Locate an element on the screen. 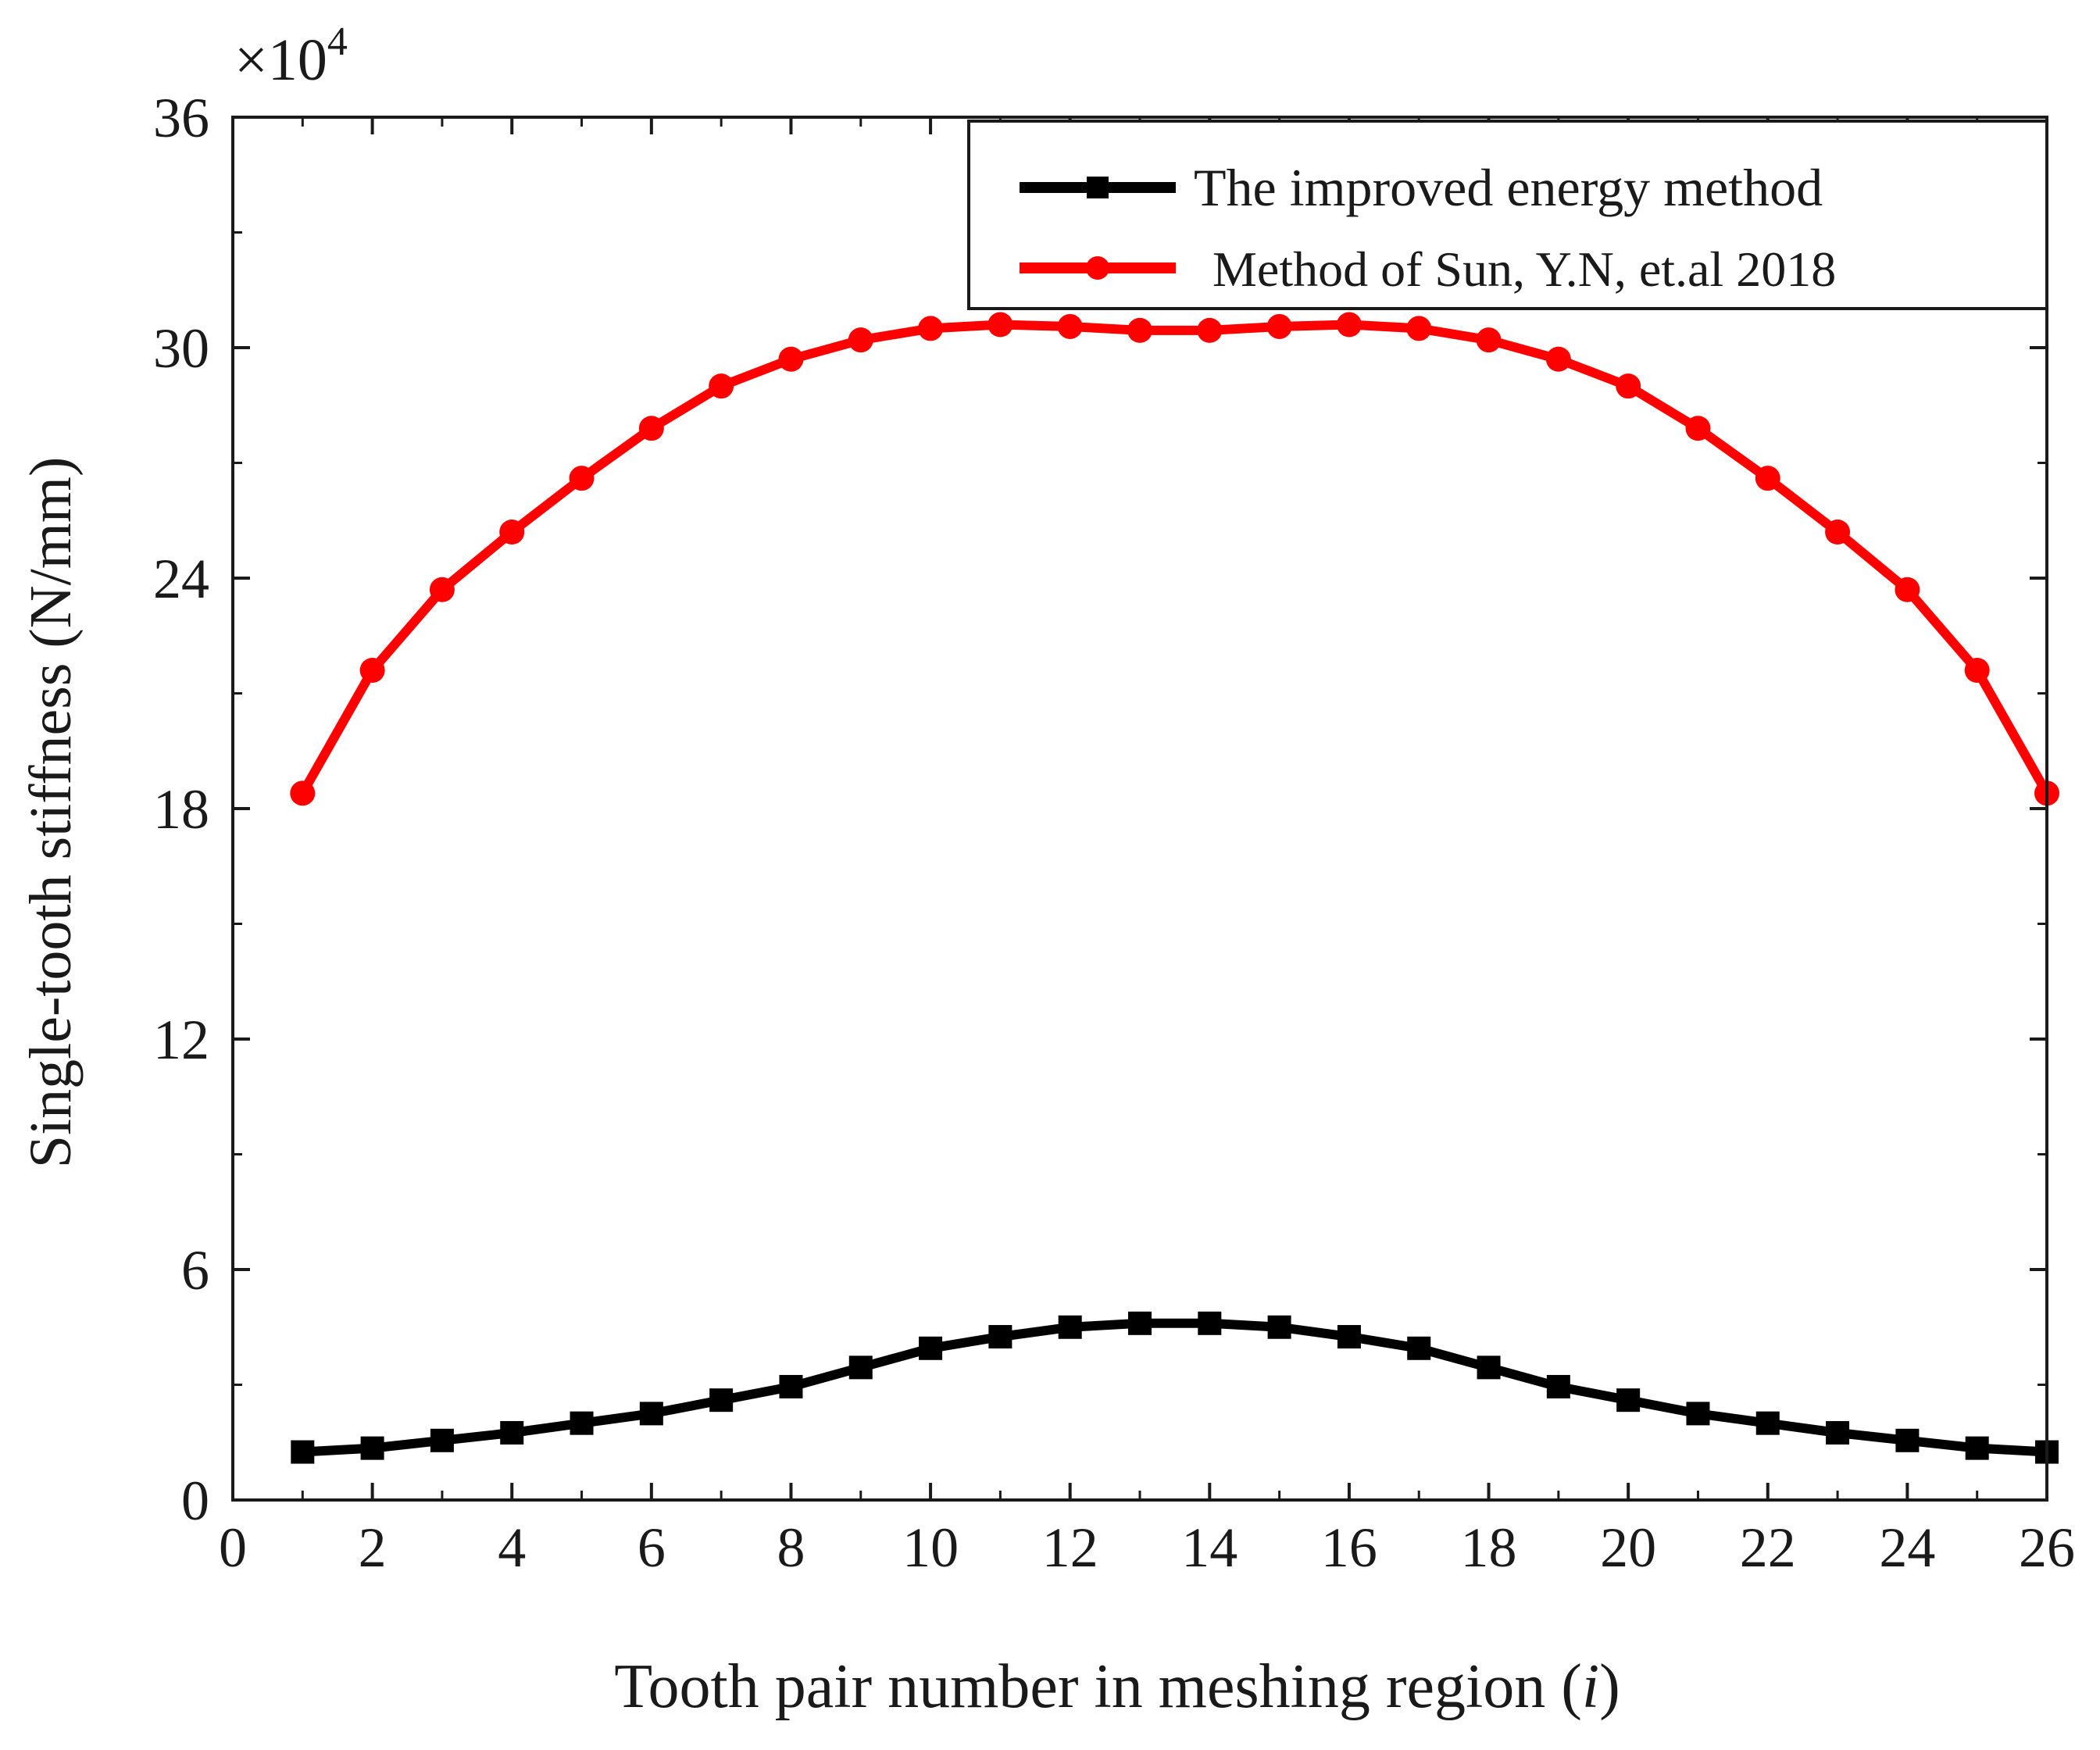 The height and width of the screenshot is (1750, 2100). x-axis-label: Tooth pair number in meshing region (i) is located at coordinates (1117, 1687).